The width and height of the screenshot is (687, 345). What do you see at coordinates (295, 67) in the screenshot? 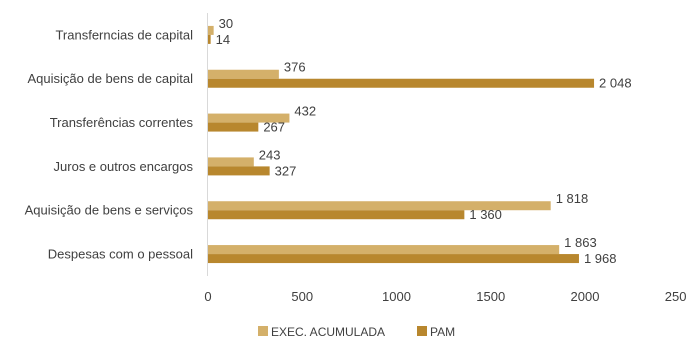
I see `data-label: 376` at bounding box center [295, 67].